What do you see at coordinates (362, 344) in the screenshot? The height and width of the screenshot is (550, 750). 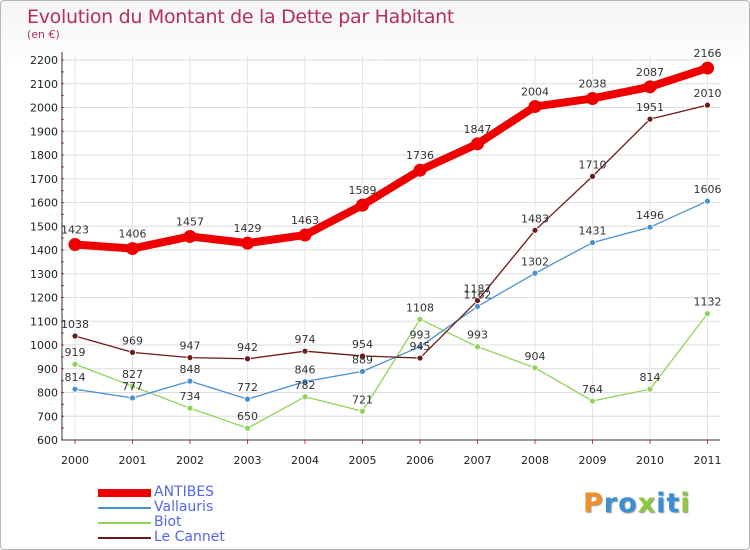 I see `data-label: 954` at bounding box center [362, 344].